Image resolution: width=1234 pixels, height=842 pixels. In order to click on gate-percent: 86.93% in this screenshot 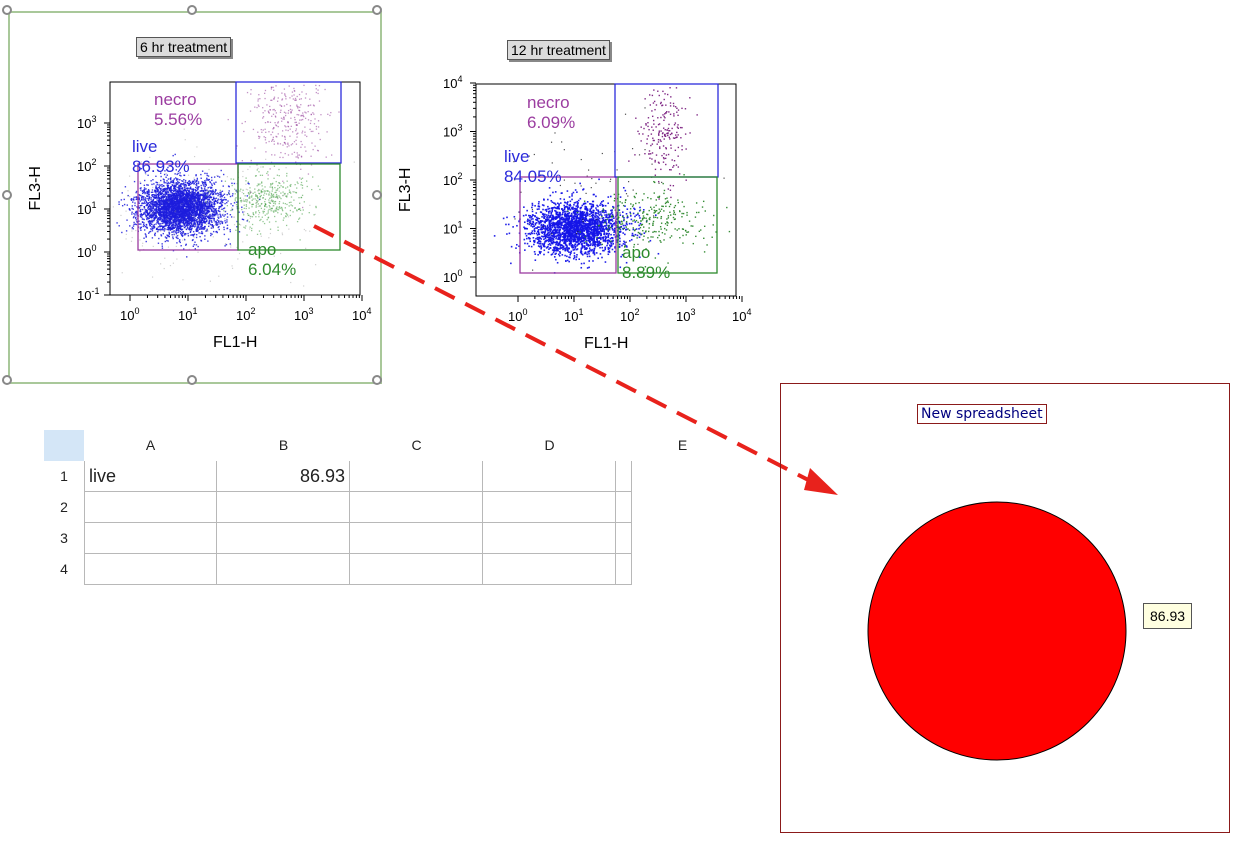, I will do `click(161, 166)`.